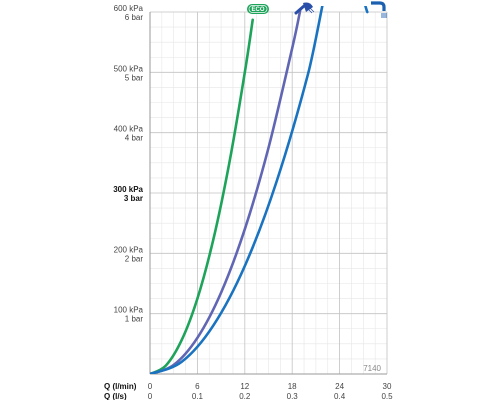 This screenshot has height=400, width=500. What do you see at coordinates (120, 386) in the screenshot?
I see `x-primary-axis-label: Q (l/min)` at bounding box center [120, 386].